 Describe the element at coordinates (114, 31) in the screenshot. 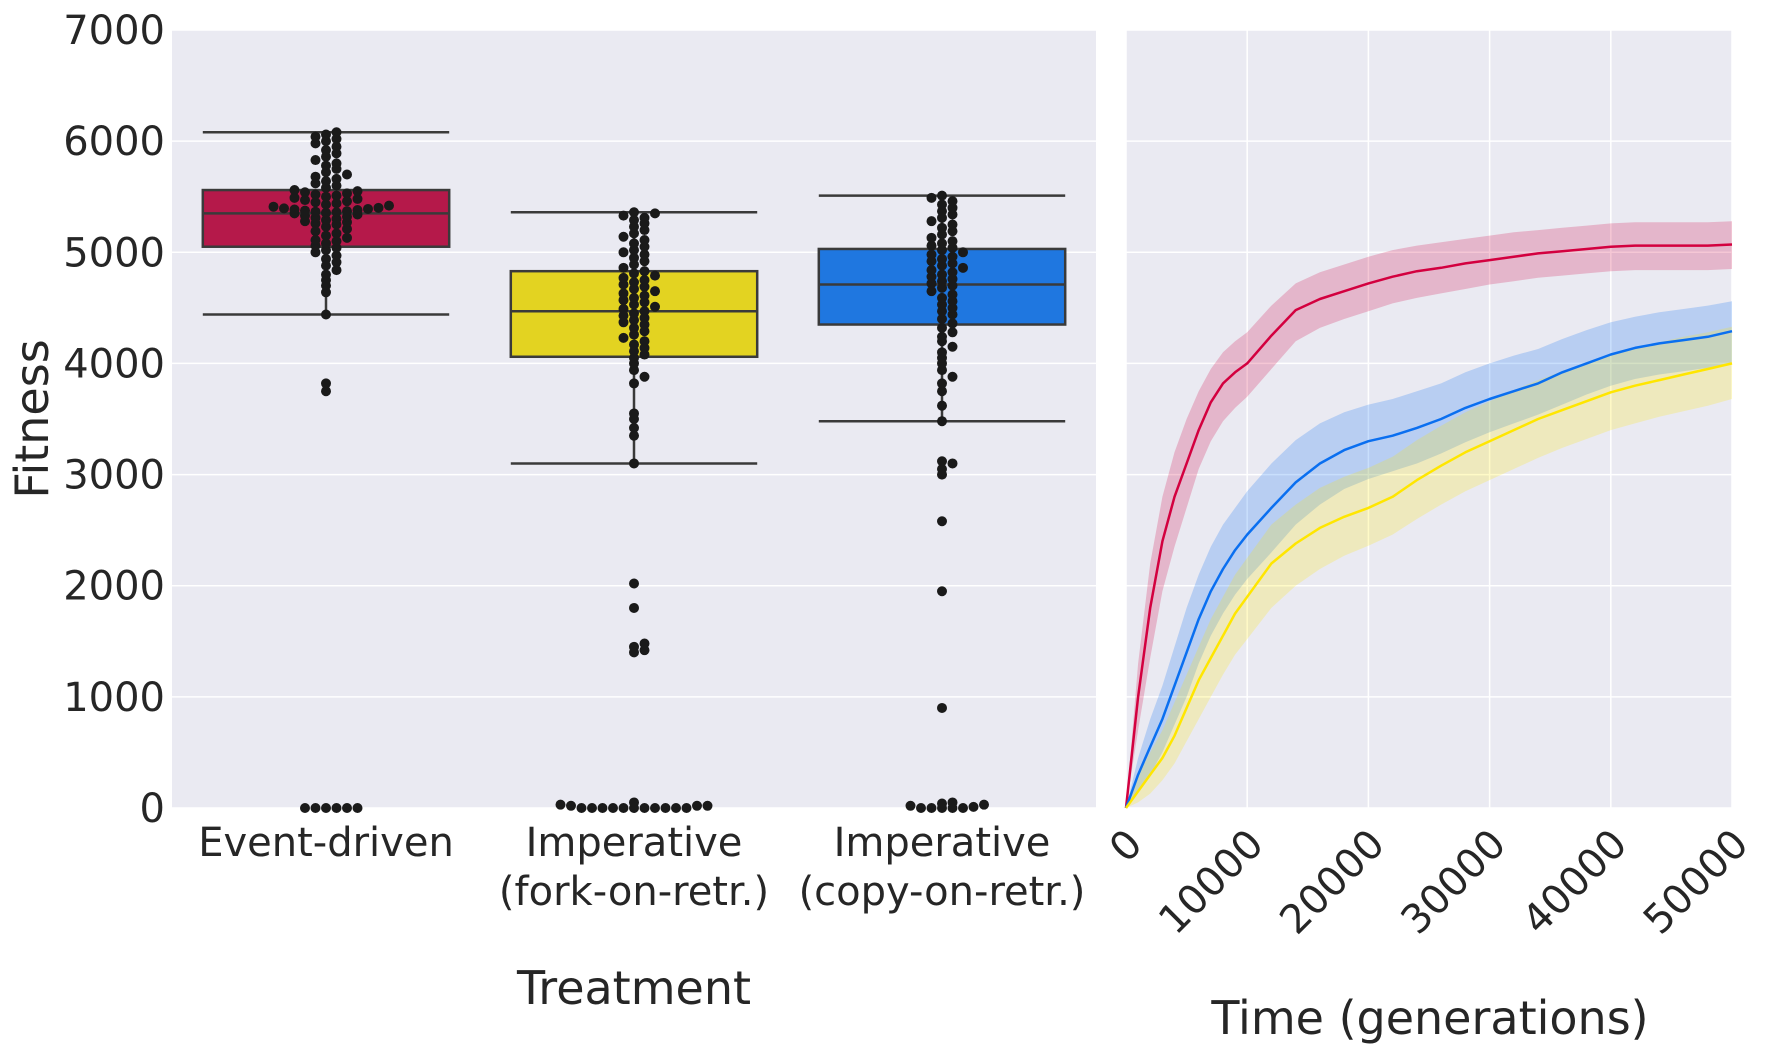

I see `y-tick-label: 7000` at that location.